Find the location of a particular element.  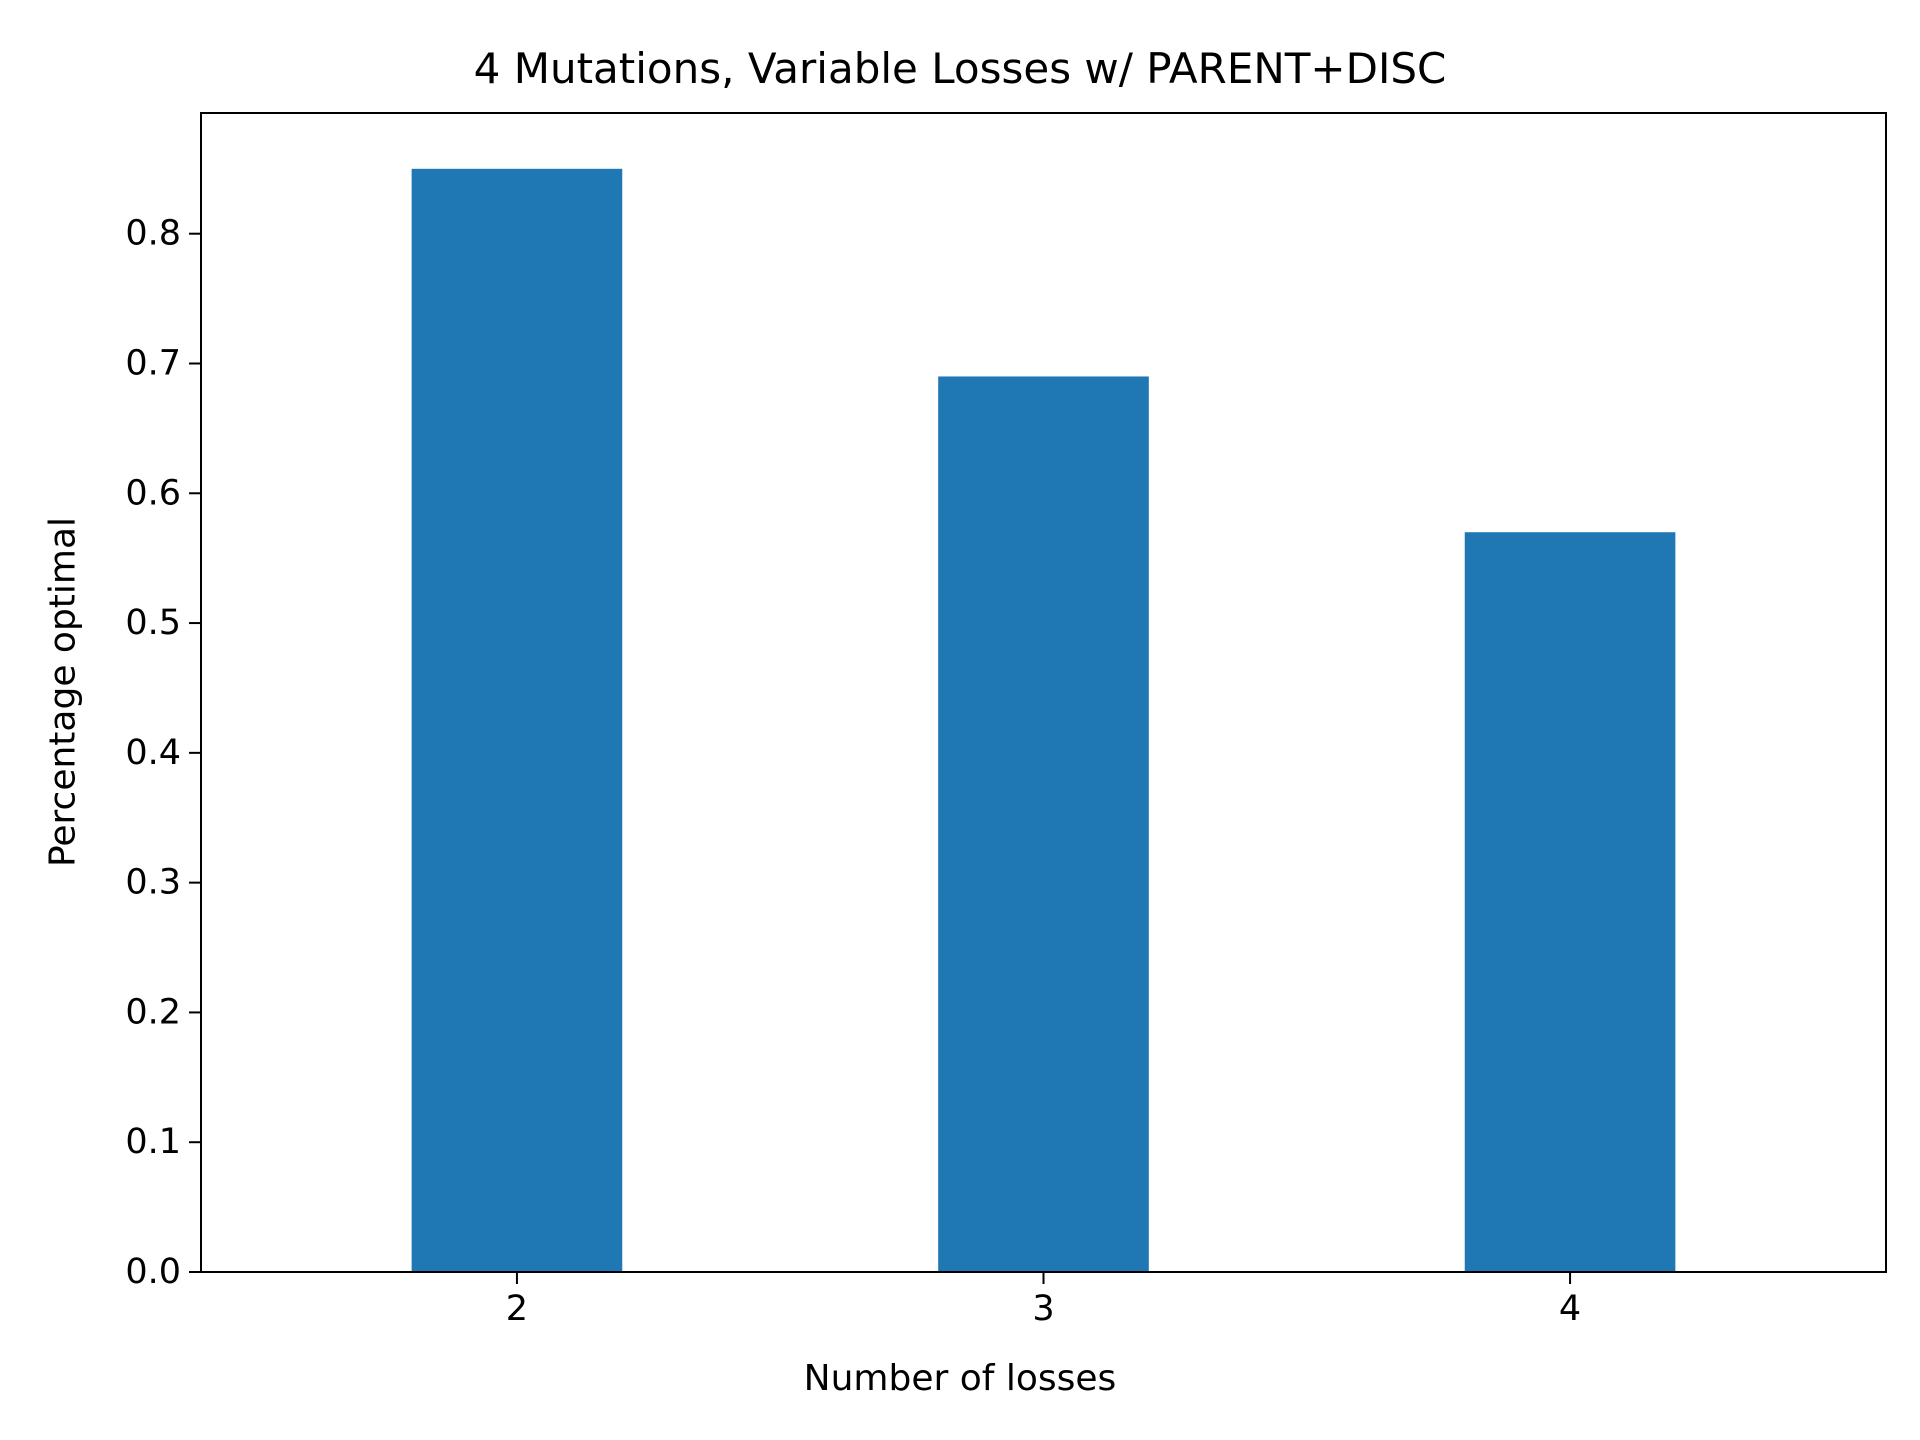

y-axis-label: Percentage optimal is located at coordinates (63, 692).